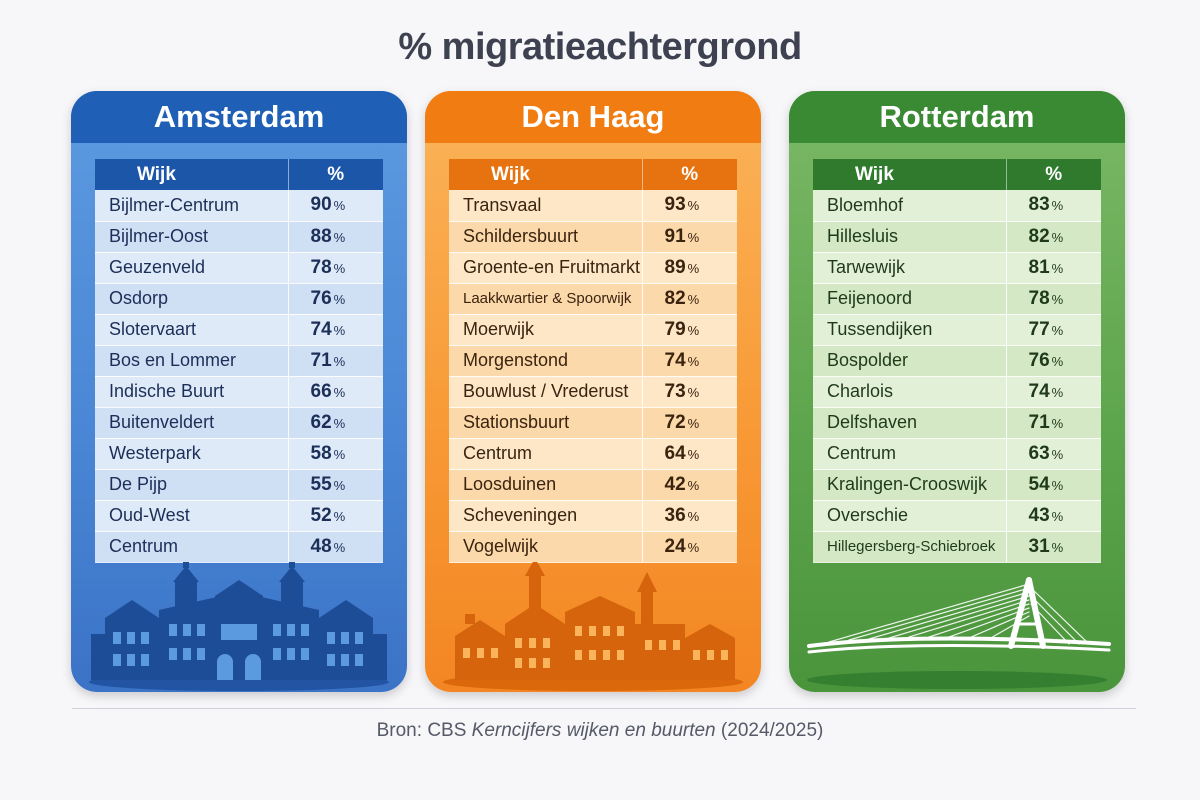  I want to click on percentage-value: 64%, so click(689, 454).